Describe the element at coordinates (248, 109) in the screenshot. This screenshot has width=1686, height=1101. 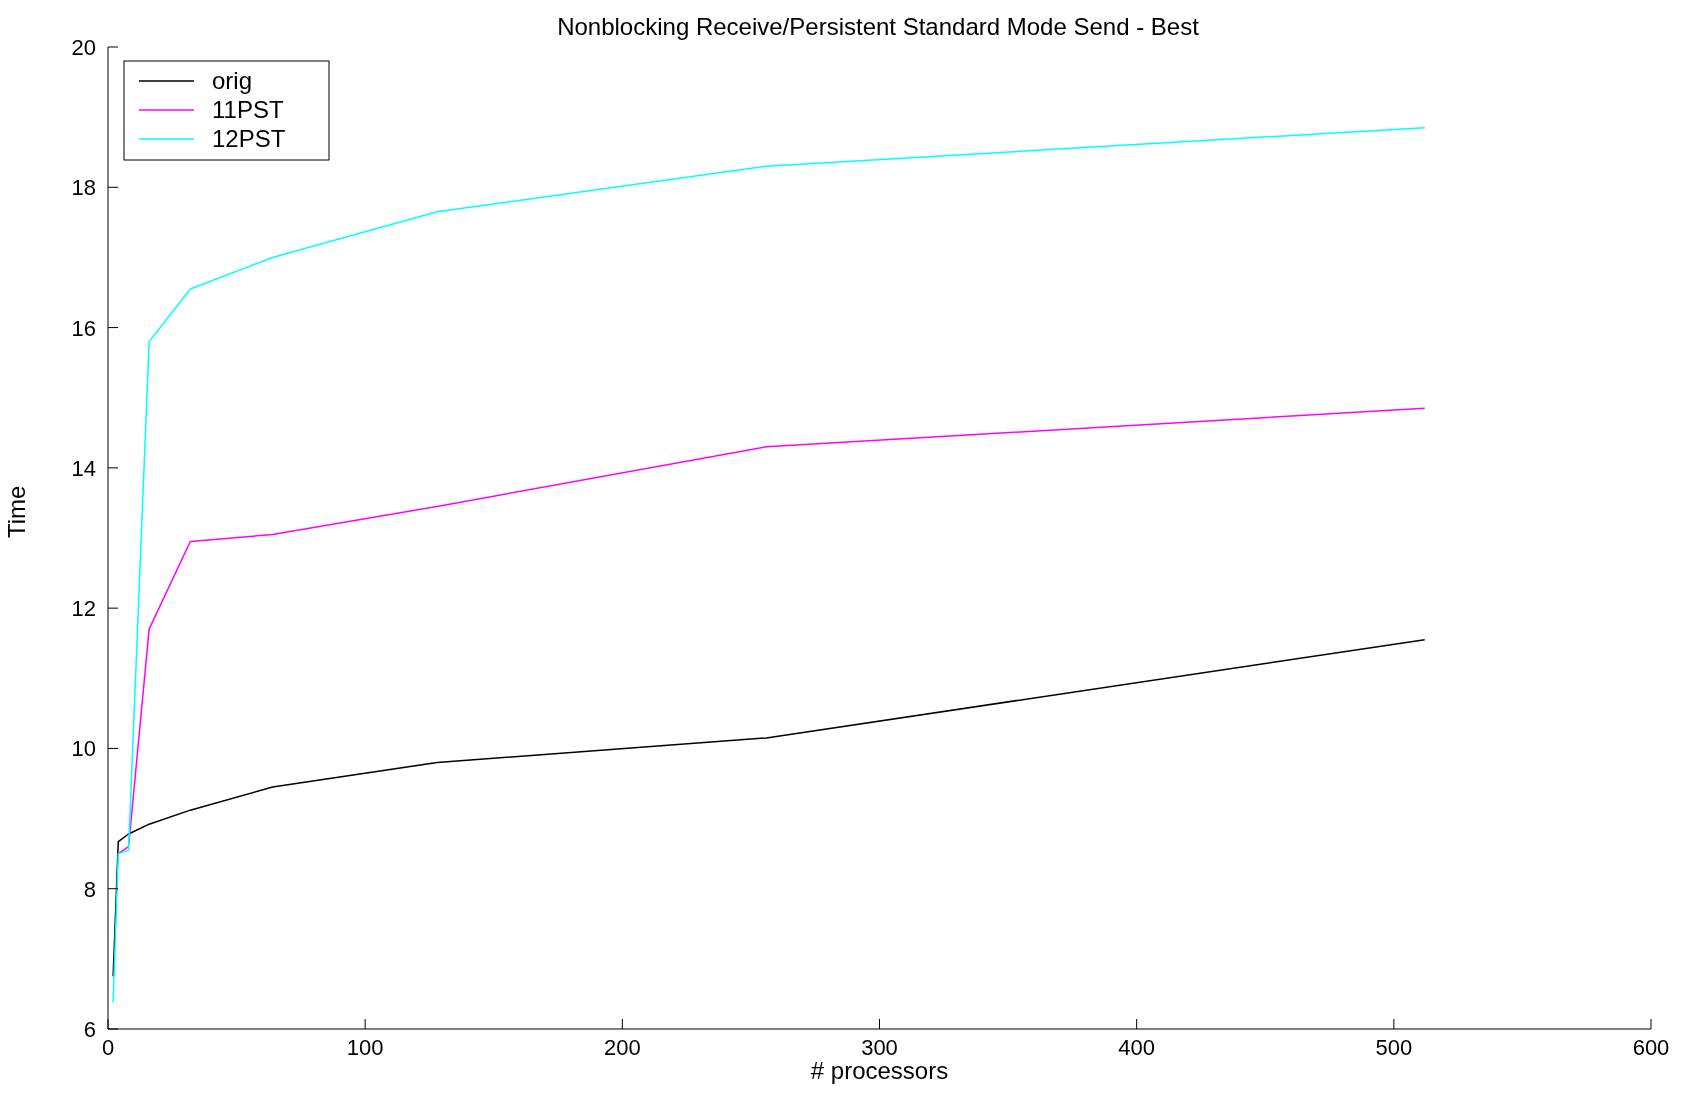
I see `legend-label: 11PST` at that location.